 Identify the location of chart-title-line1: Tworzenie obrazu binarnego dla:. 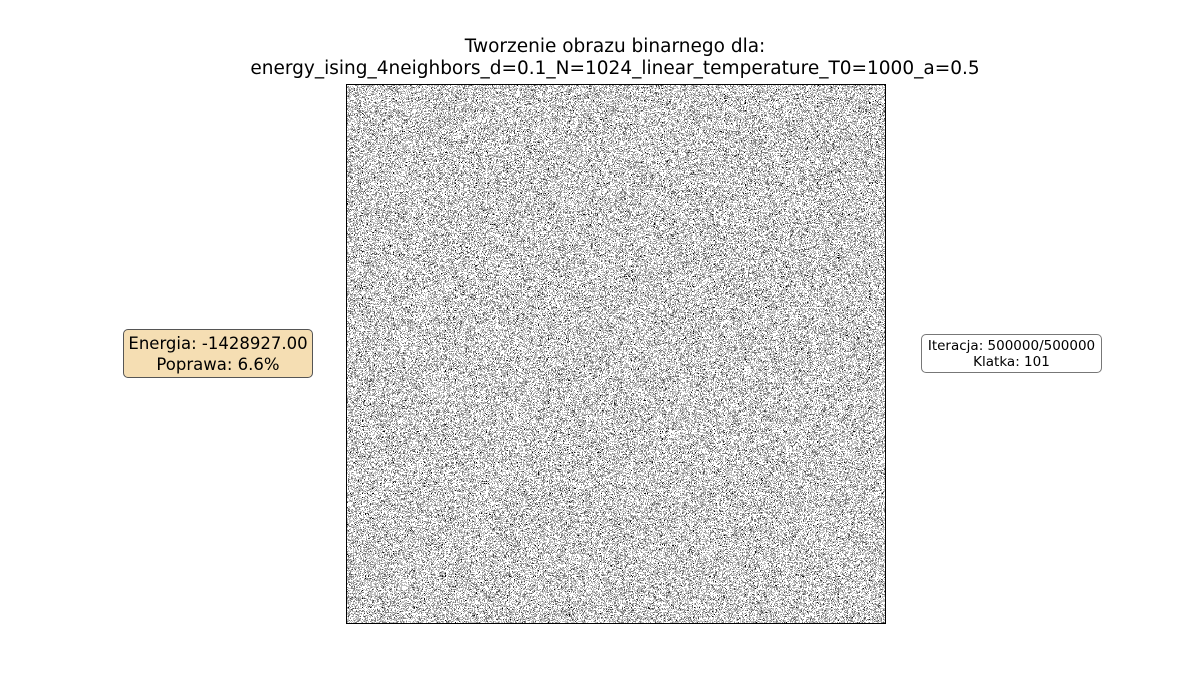
(615, 46).